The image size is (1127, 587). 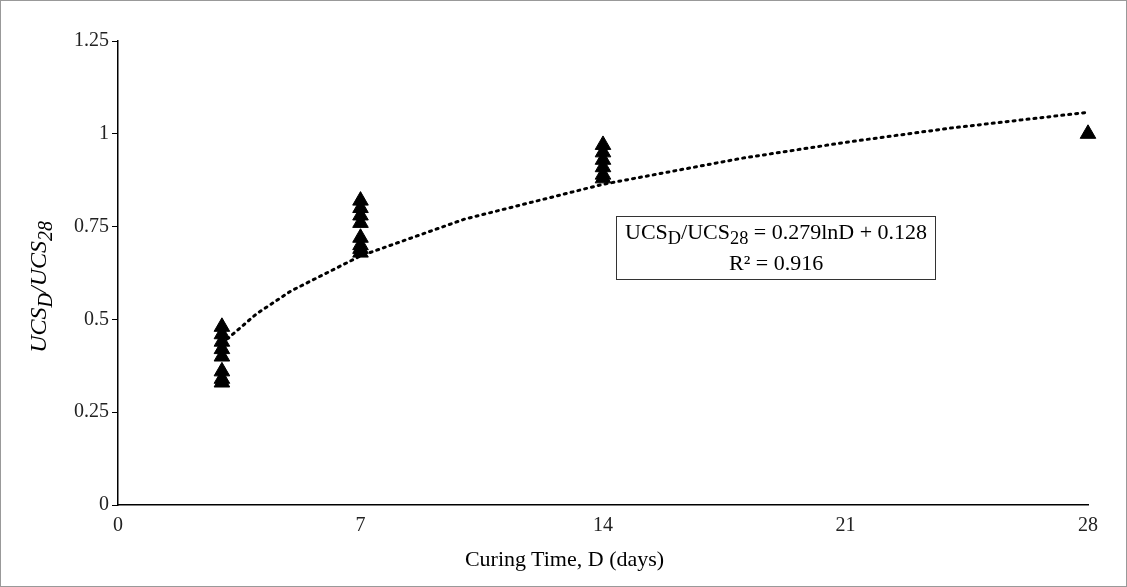 I want to click on x-tick-label: 28, so click(x=1088, y=524).